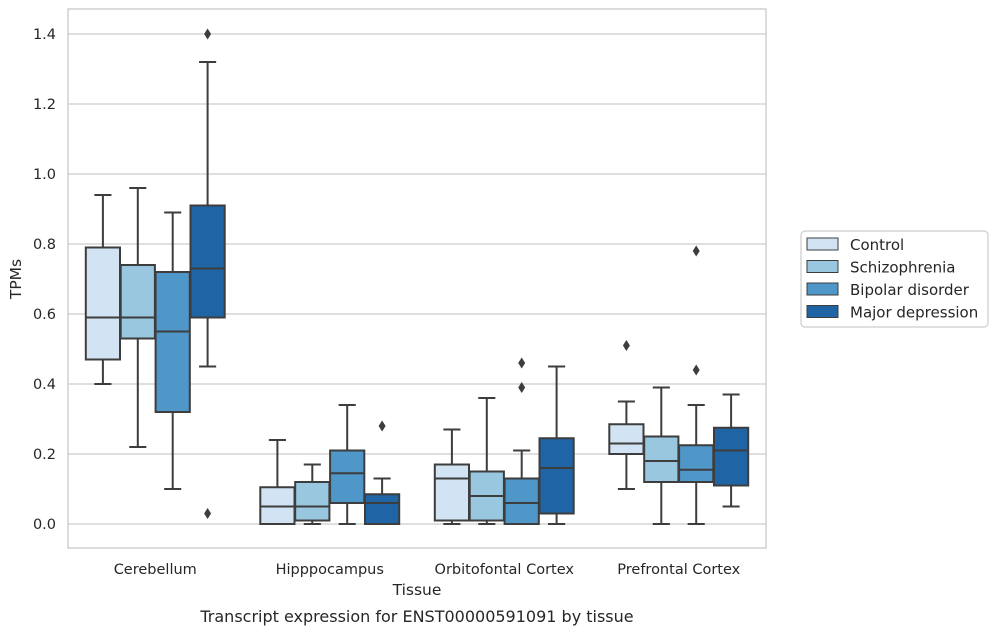 This screenshot has height=634, width=997. What do you see at coordinates (521, 441) in the screenshot?
I see `box-orbitofontal-cortex-bipolar-disorder` at bounding box center [521, 441].